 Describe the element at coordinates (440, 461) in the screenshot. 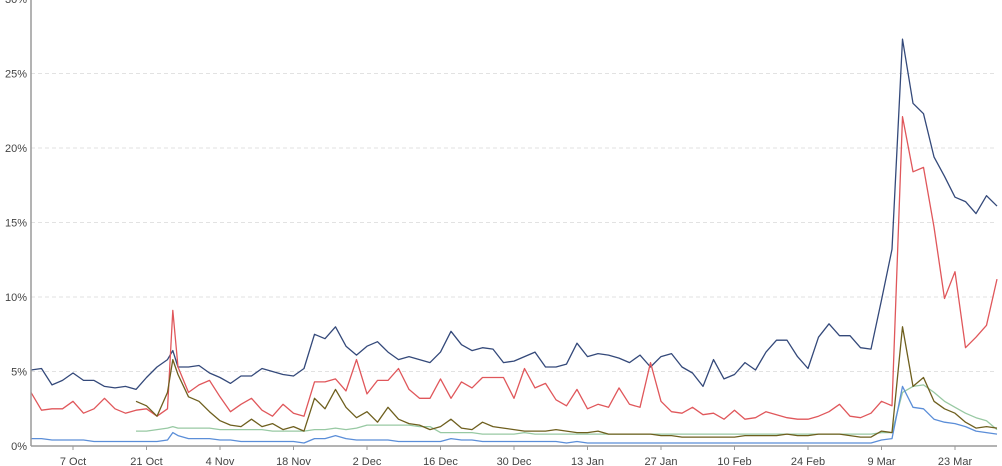

I see `x-tick-label: 16 Dec` at that location.